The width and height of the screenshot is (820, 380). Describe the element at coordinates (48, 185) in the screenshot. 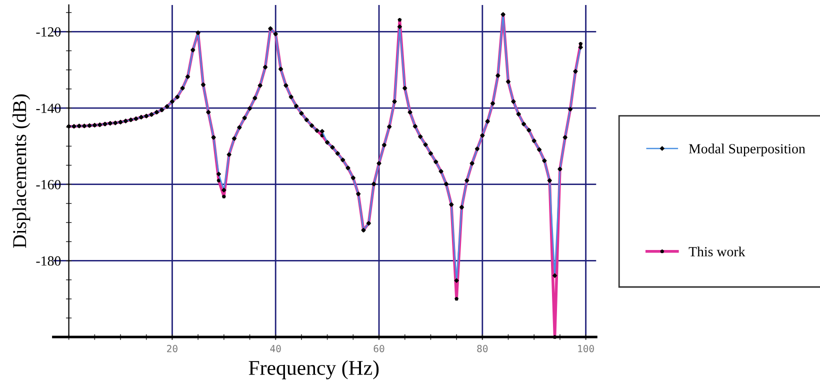

I see `y-tick-label: -160` at that location.